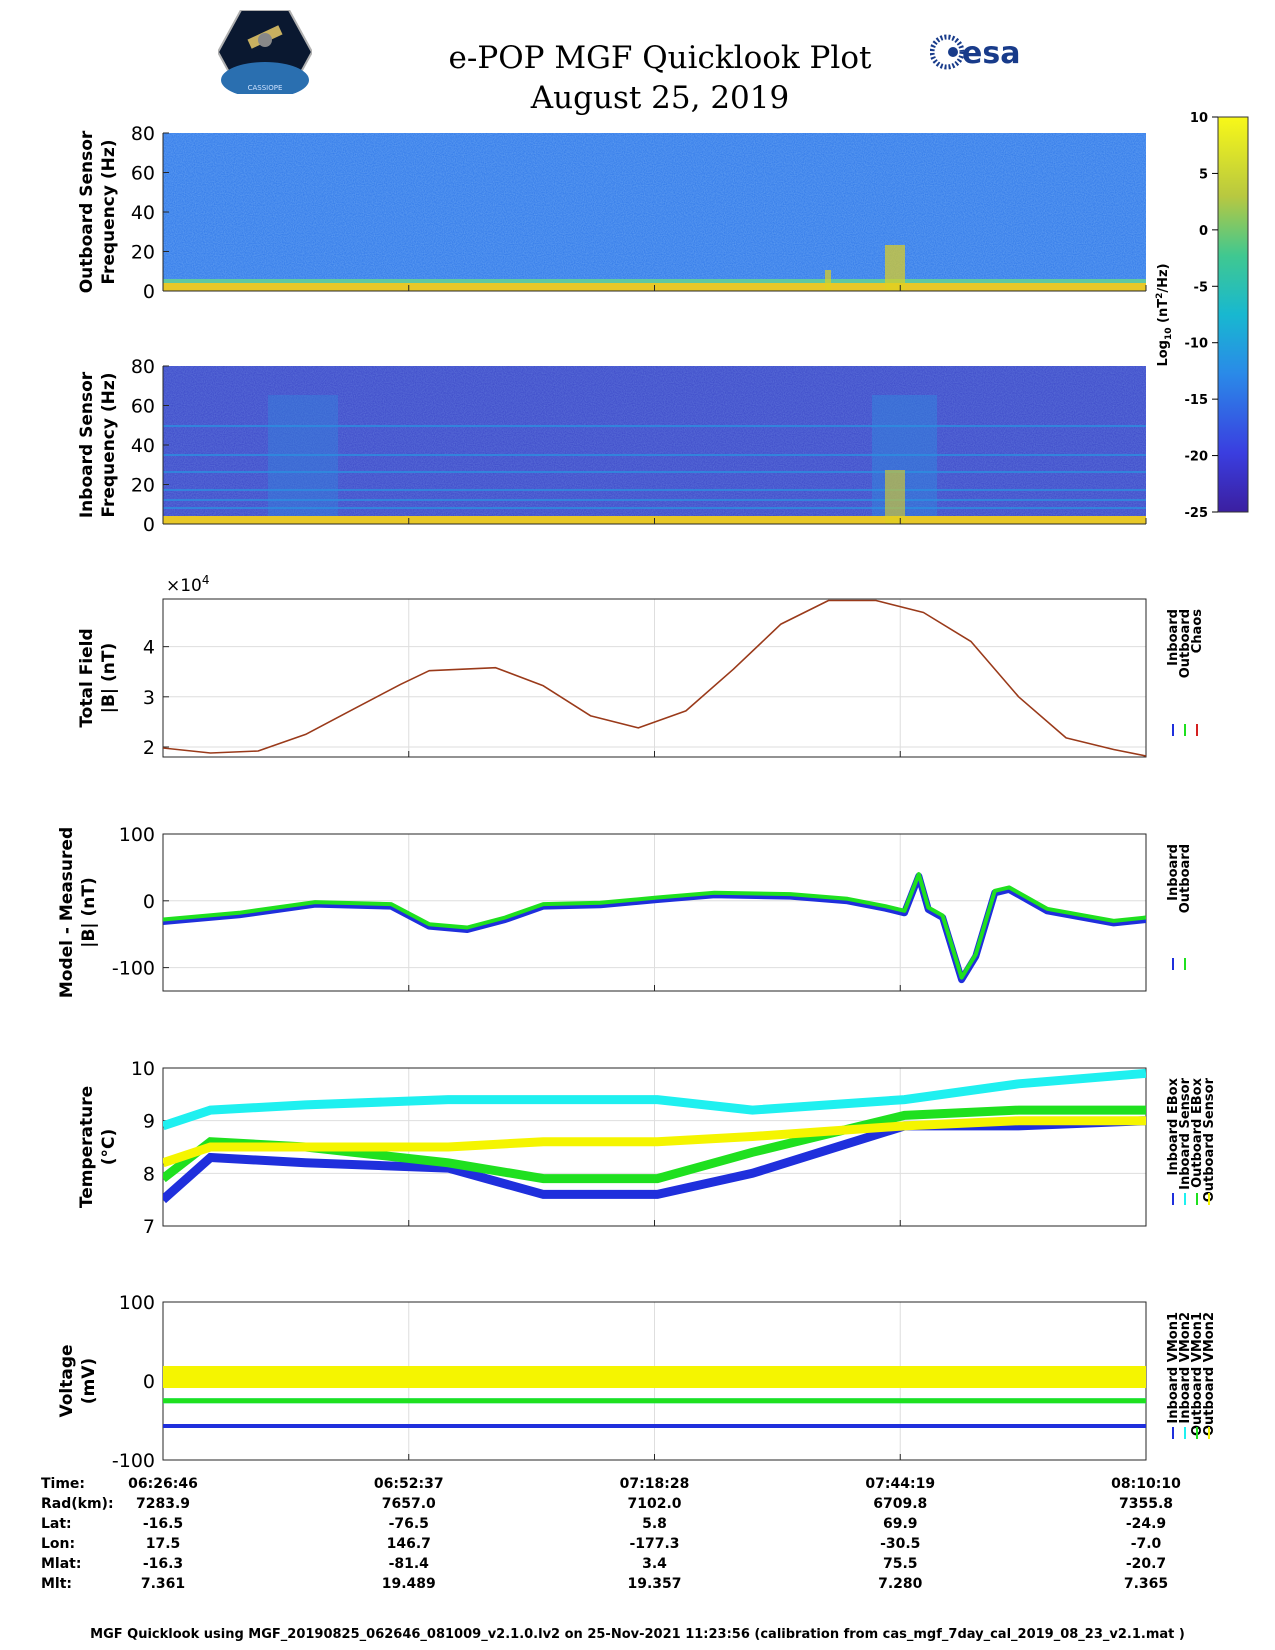 Image resolution: width=1275 pixels, height=1650 pixels. Describe the element at coordinates (63, 1484) in the screenshot. I see `ephemeris-row-label: Time:` at that location.